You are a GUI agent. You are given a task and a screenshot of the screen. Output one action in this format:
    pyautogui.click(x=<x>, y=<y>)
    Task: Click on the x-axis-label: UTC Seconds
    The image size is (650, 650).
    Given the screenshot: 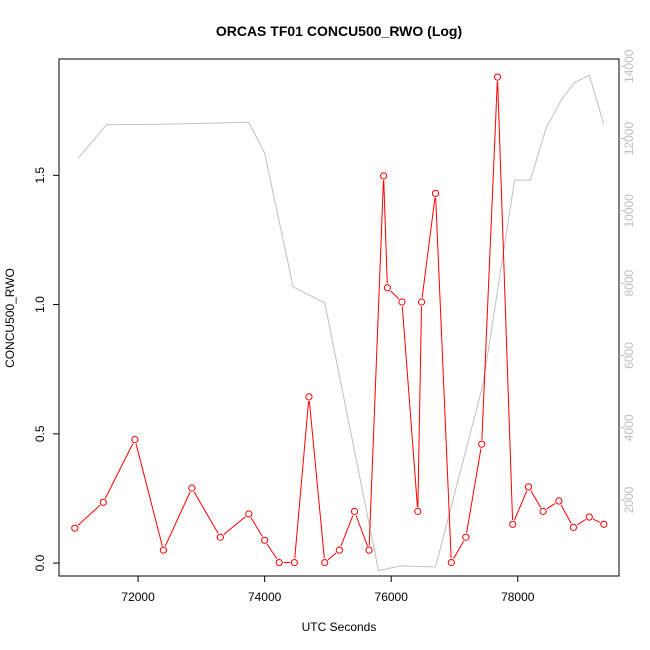 What is the action you would take?
    pyautogui.click(x=339, y=627)
    